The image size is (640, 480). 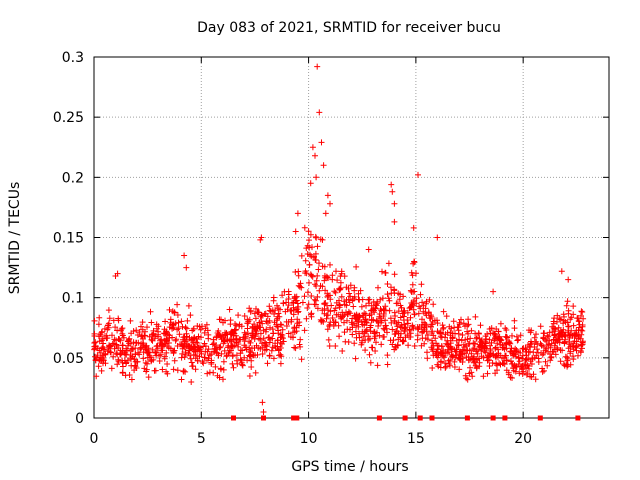 I want to click on y-tick-label: 0.1, so click(x=73, y=299).